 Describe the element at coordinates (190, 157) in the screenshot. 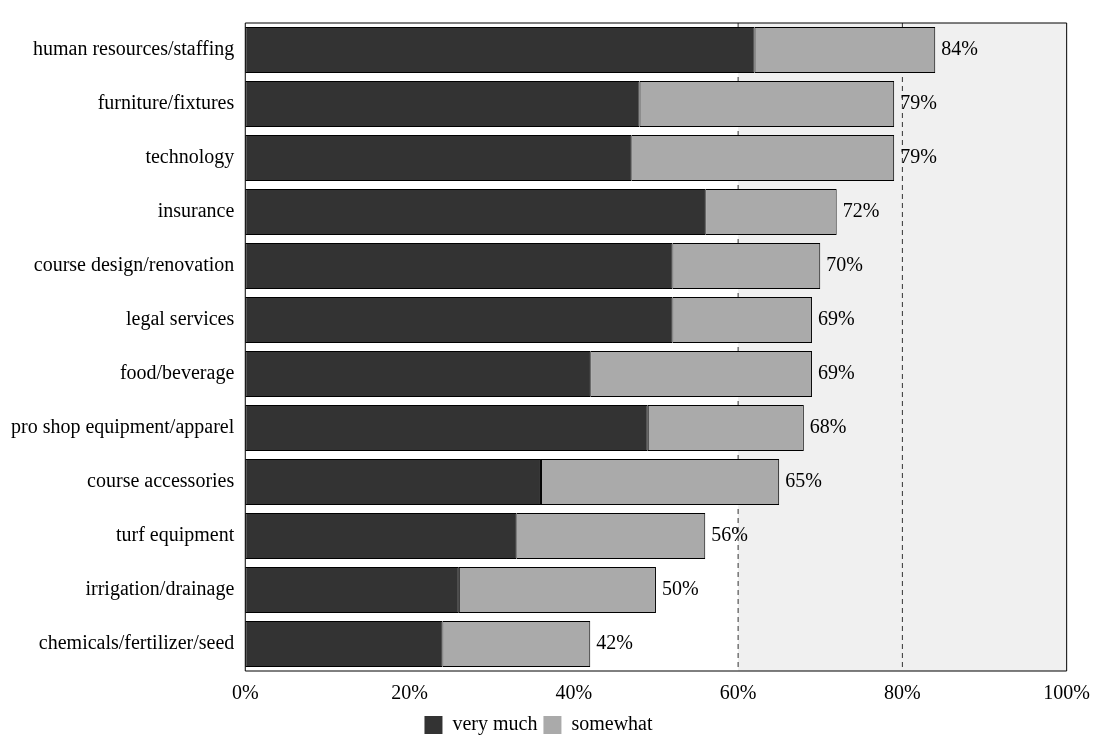

I see `y-tick-label: technology` at that location.